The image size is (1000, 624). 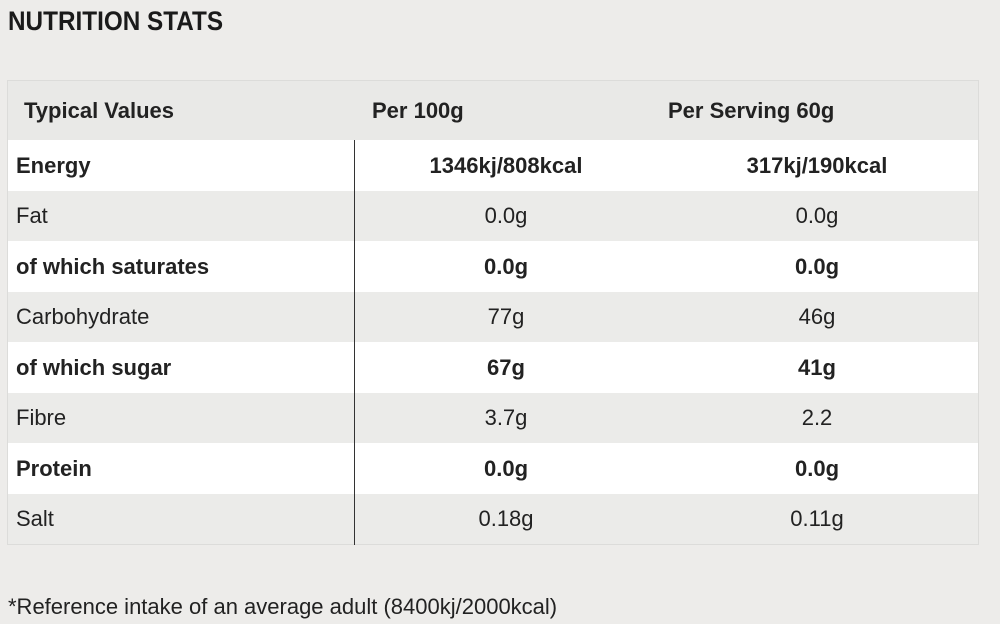 What do you see at coordinates (506, 417) in the screenshot?
I see `row-per-100g-value: 3.7g` at bounding box center [506, 417].